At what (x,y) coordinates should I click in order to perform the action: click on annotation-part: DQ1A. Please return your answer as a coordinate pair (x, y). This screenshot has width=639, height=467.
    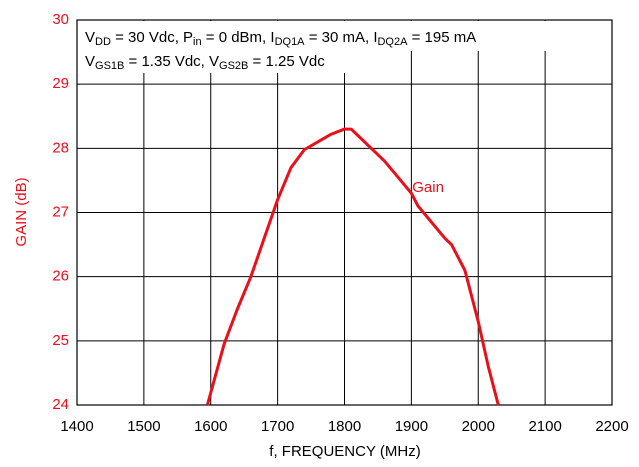
    Looking at the image, I should click on (290, 42).